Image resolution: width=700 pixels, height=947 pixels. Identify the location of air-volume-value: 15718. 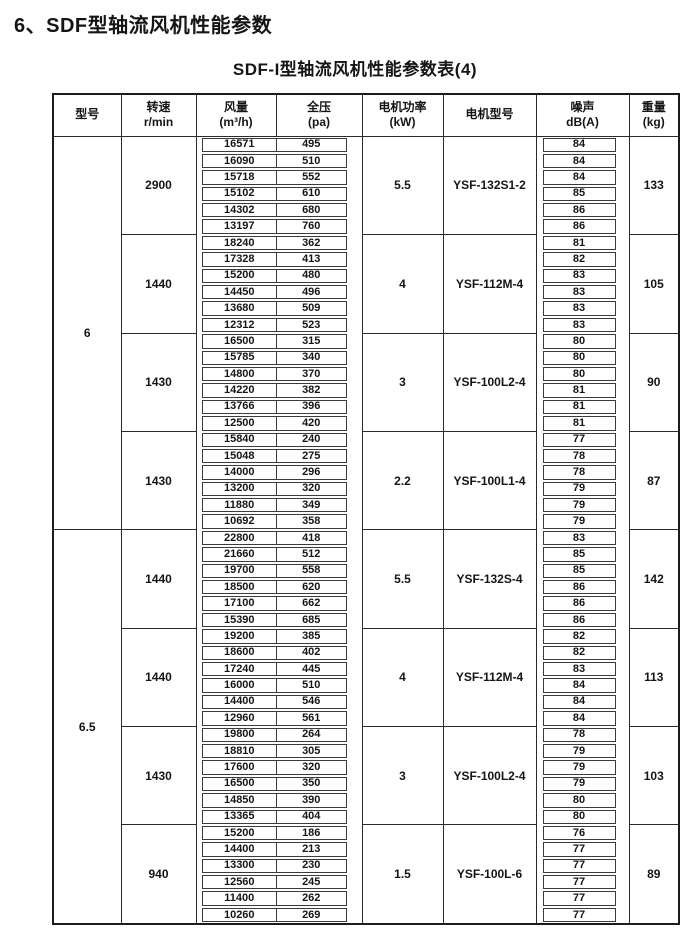
(238, 177).